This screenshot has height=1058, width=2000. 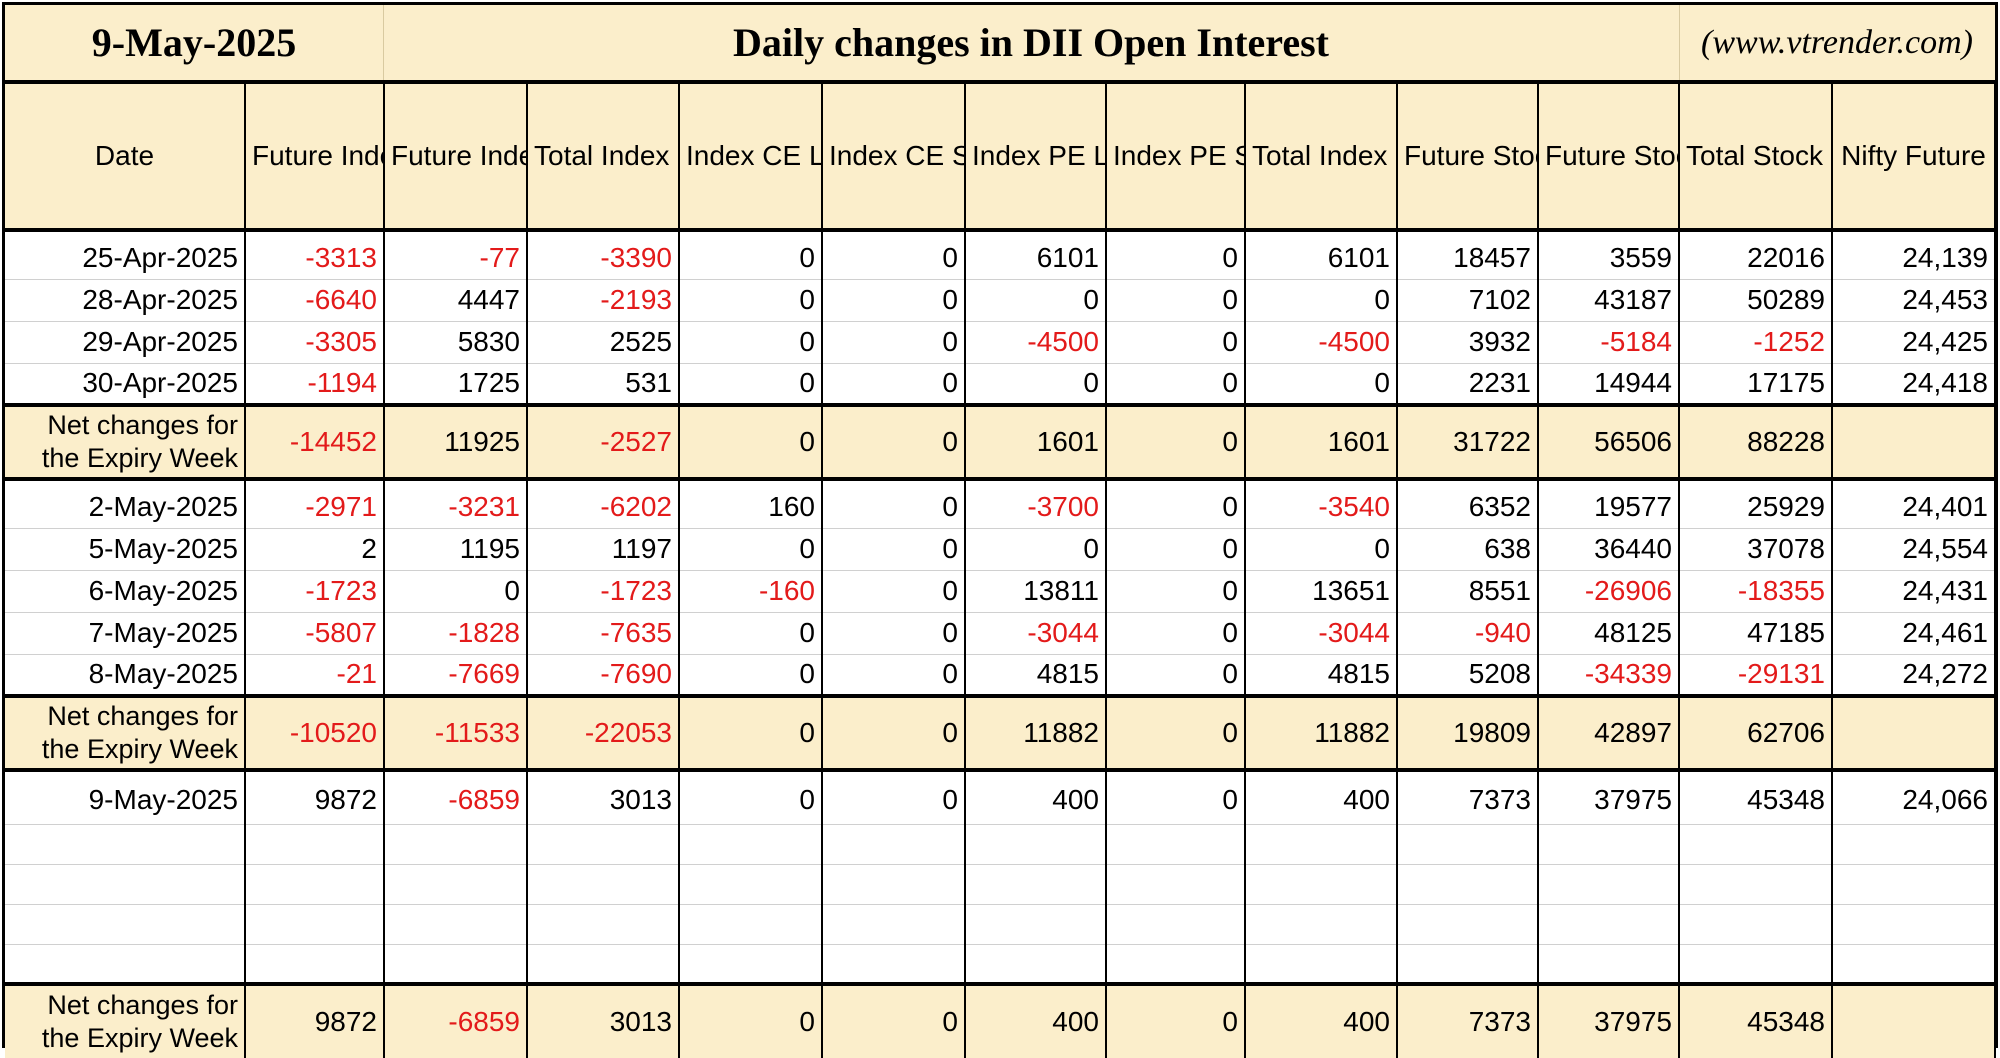 What do you see at coordinates (1914, 300) in the screenshot?
I see `value-cell: 24,453` at bounding box center [1914, 300].